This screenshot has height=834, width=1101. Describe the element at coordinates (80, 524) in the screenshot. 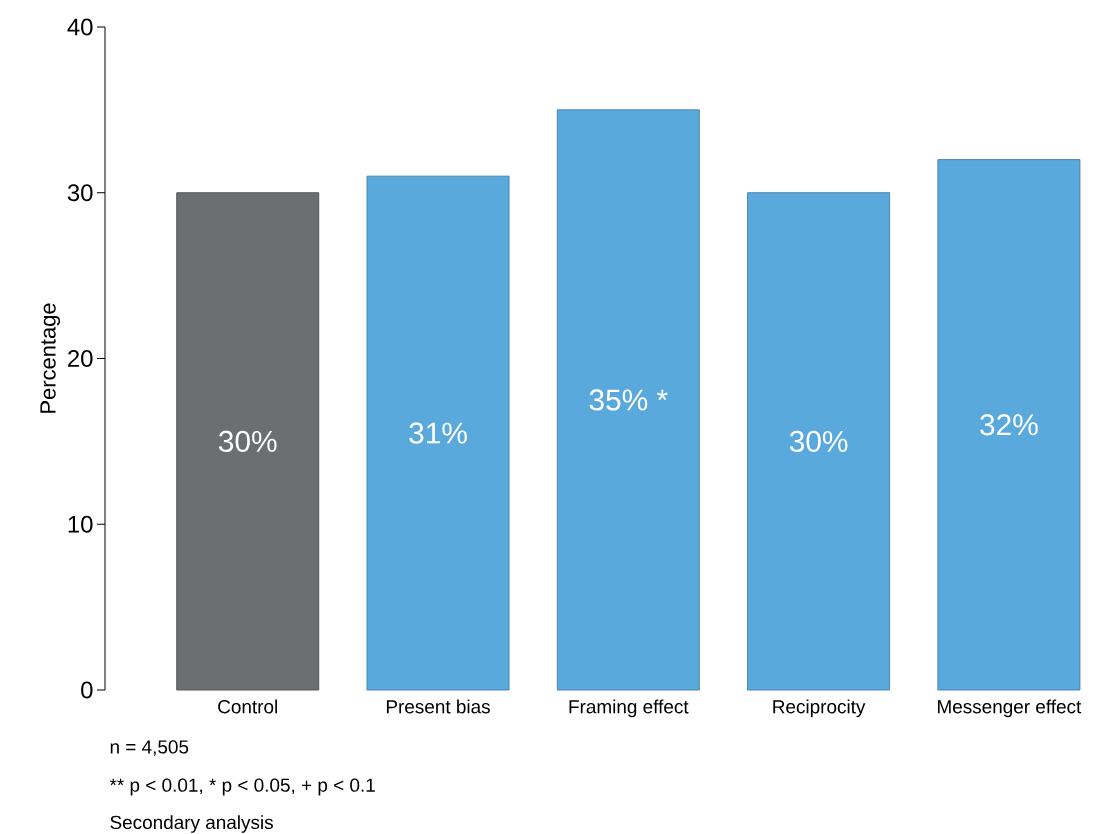

I see `y-tick-label: 10` at that location.